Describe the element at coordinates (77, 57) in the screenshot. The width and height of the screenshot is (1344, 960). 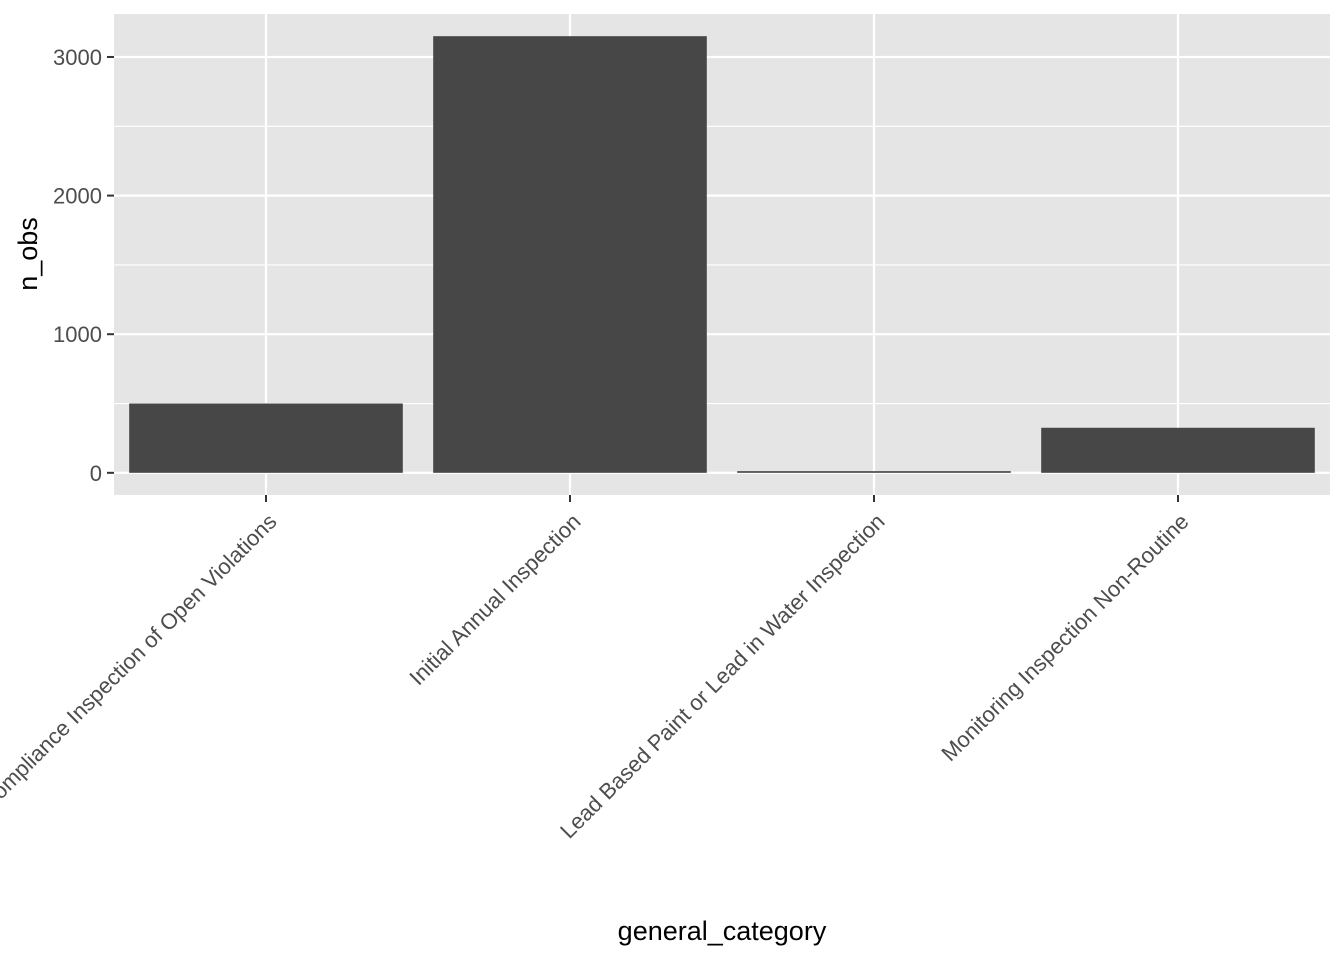
I see `y-tick-label: 3000` at that location.